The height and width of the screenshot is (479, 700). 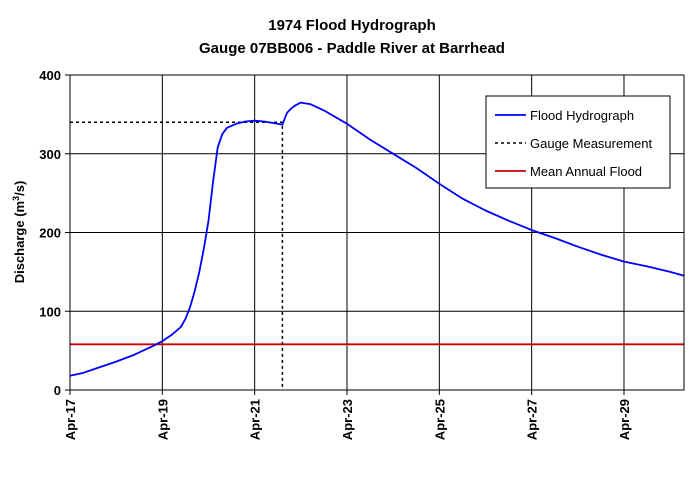 I want to click on legend-box, so click(x=578, y=142).